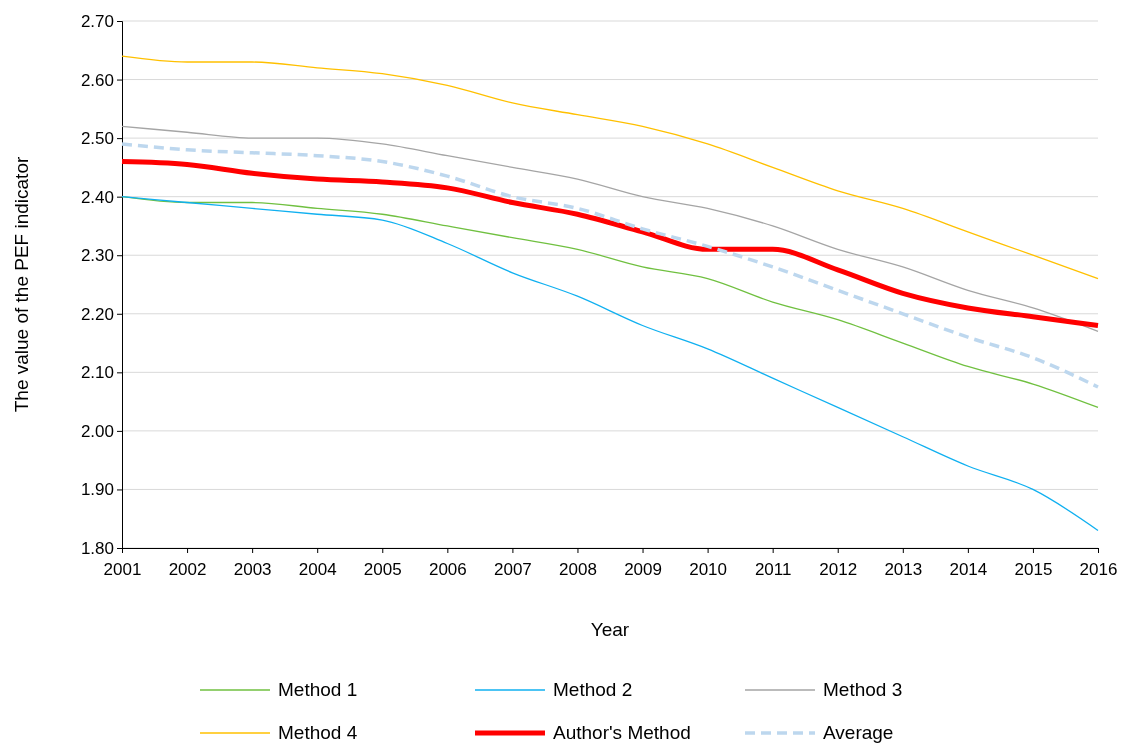 The width and height of the screenshot is (1128, 745). What do you see at coordinates (838, 569) in the screenshot?
I see `x-tick-label: 2012` at bounding box center [838, 569].